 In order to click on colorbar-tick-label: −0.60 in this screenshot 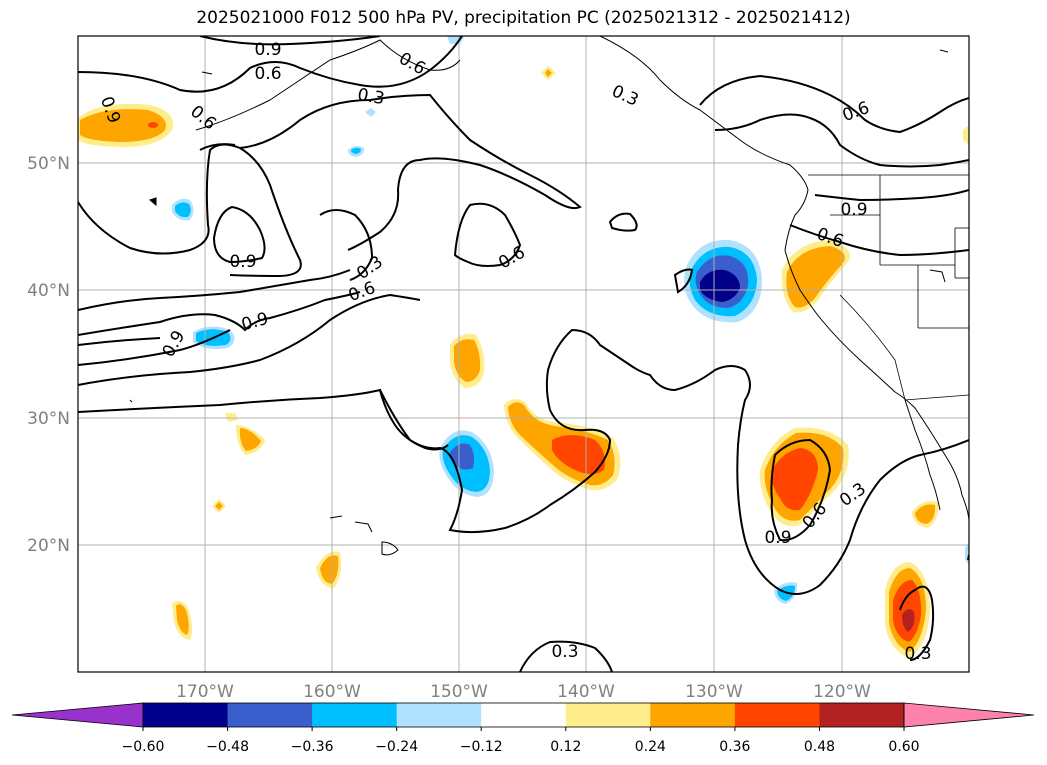, I will do `click(143, 747)`.